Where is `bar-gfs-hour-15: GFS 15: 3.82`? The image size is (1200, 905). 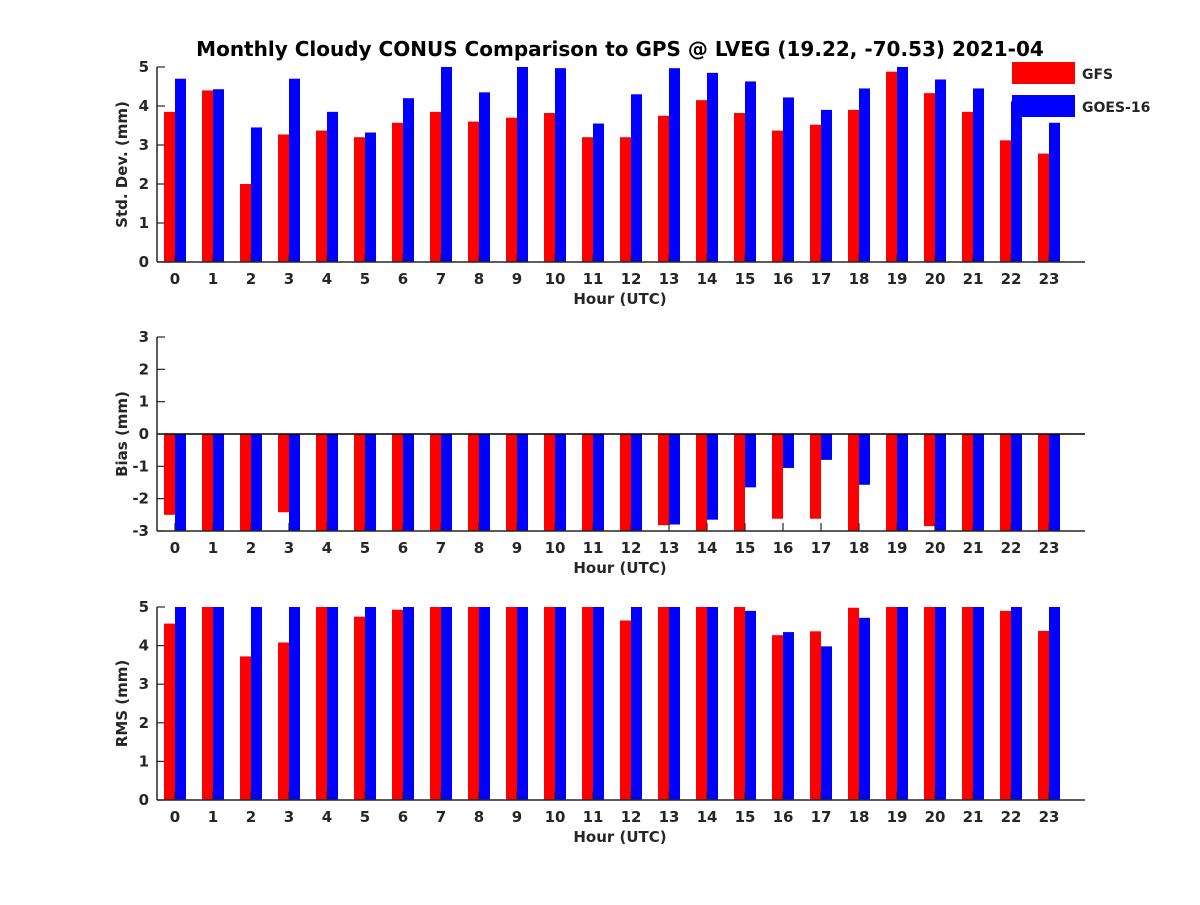
bar-gfs-hour-15: GFS 15: 3.82 is located at coordinates (739, 188).